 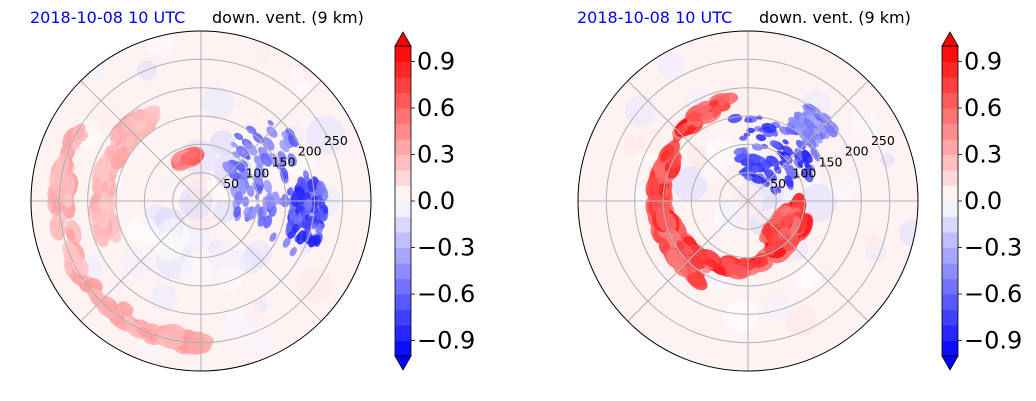 I want to click on radial-tick-label: 100, so click(x=804, y=172).